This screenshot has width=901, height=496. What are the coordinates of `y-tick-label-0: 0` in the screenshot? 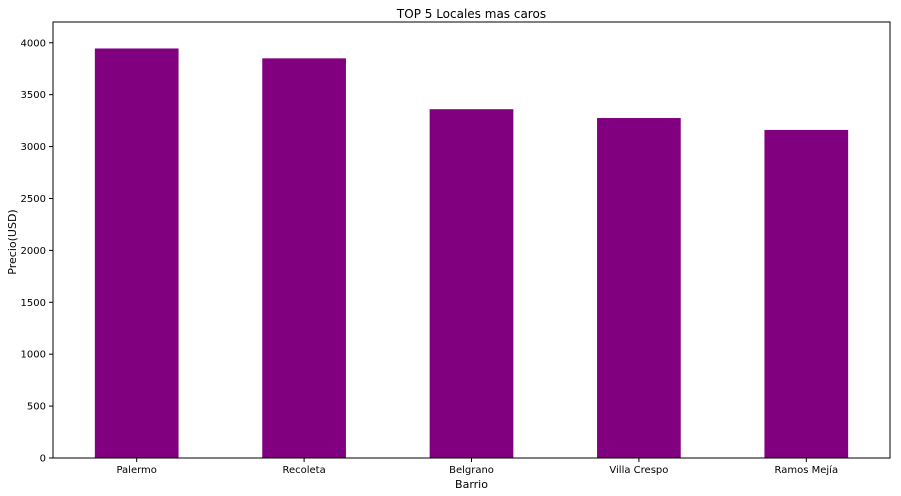 It's located at (43, 459).